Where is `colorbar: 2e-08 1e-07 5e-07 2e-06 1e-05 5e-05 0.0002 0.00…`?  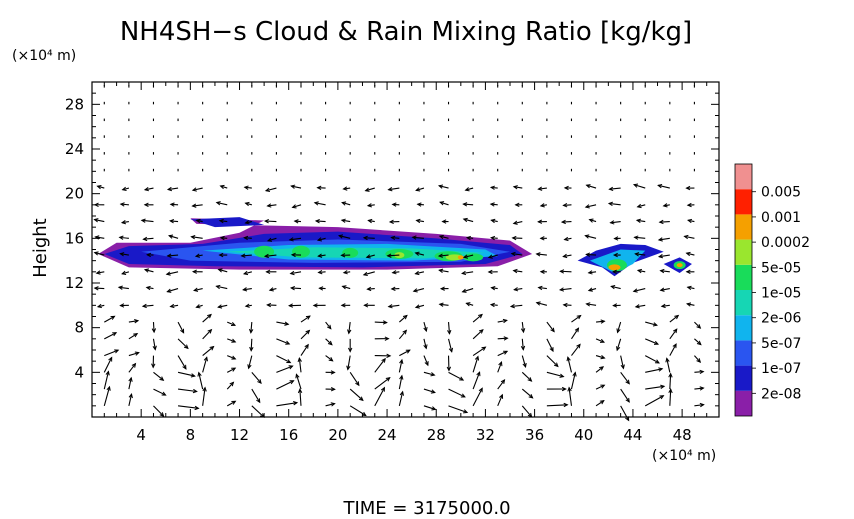
colorbar: 2e-08 1e-07 5e-07 2e-06 1e-05 5e-05 0.0002 0.00… is located at coordinates (772, 290).